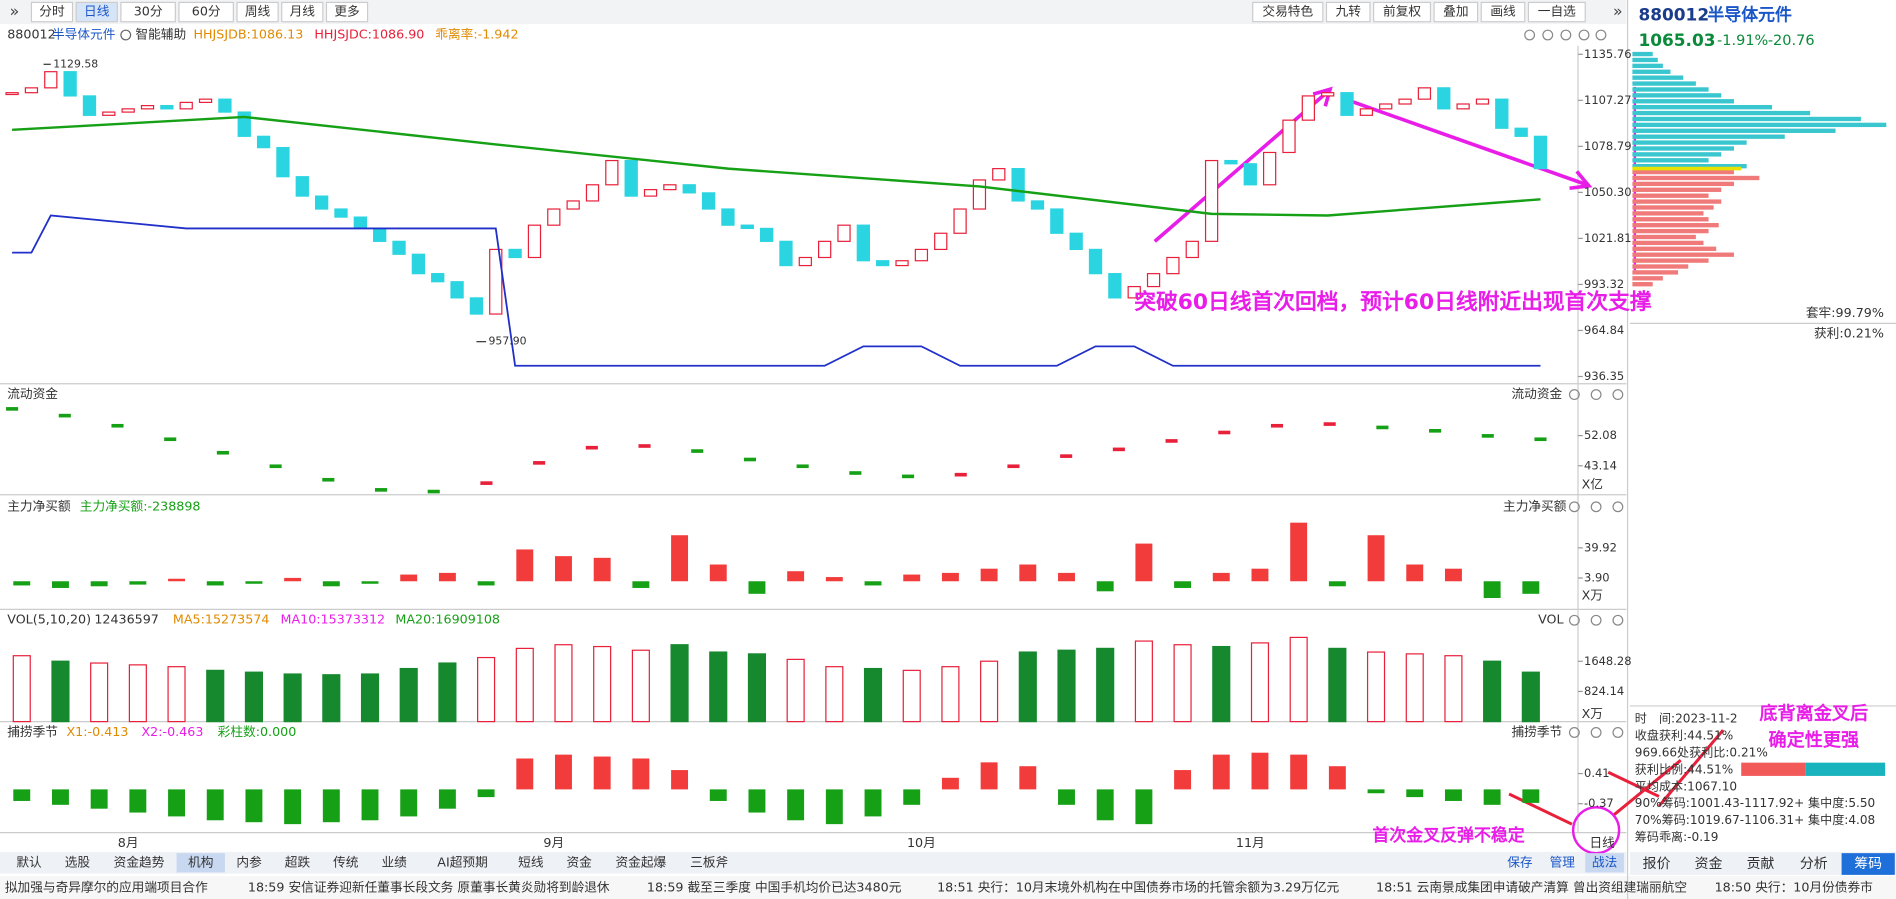 The height and width of the screenshot is (899, 1896). I want to click on tab: 三板斧, so click(709, 861).